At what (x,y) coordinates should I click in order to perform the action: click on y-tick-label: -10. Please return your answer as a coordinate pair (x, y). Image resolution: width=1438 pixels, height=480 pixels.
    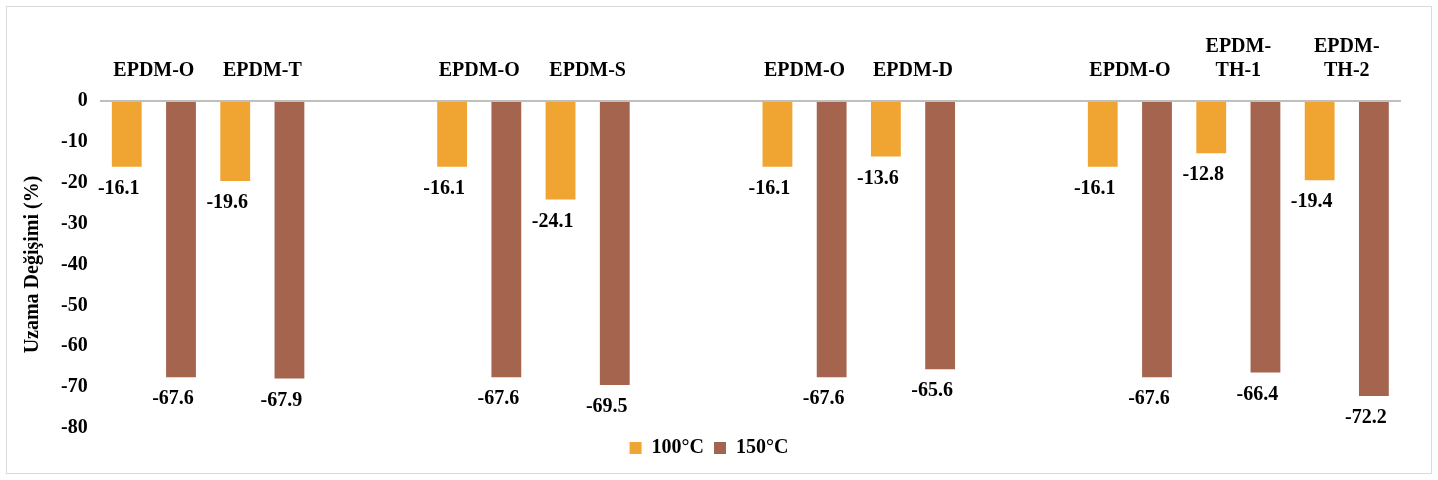
    Looking at the image, I should click on (74, 140).